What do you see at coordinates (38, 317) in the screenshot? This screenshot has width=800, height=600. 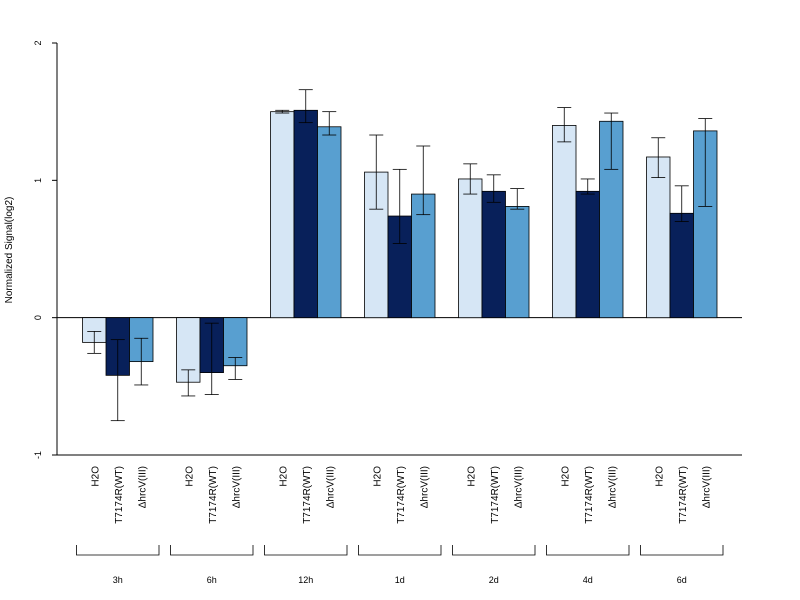 I see `y-tick-label: 0` at bounding box center [38, 317].